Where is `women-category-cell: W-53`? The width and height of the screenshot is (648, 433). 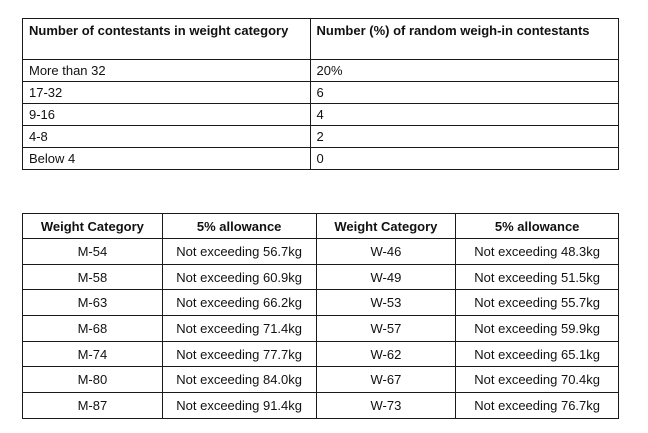
women-category-cell: W-53 is located at coordinates (386, 303).